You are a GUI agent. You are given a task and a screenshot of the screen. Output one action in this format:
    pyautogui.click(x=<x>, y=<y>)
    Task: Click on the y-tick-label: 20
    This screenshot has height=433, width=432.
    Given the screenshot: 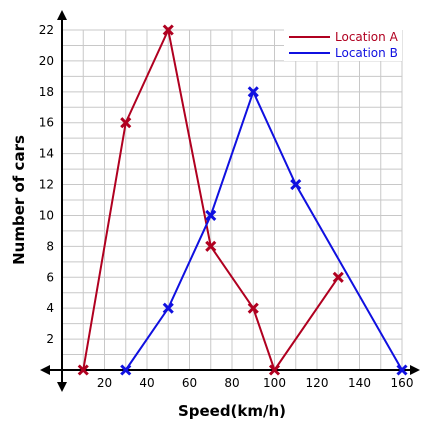 What is the action you would take?
    pyautogui.click(x=46, y=61)
    